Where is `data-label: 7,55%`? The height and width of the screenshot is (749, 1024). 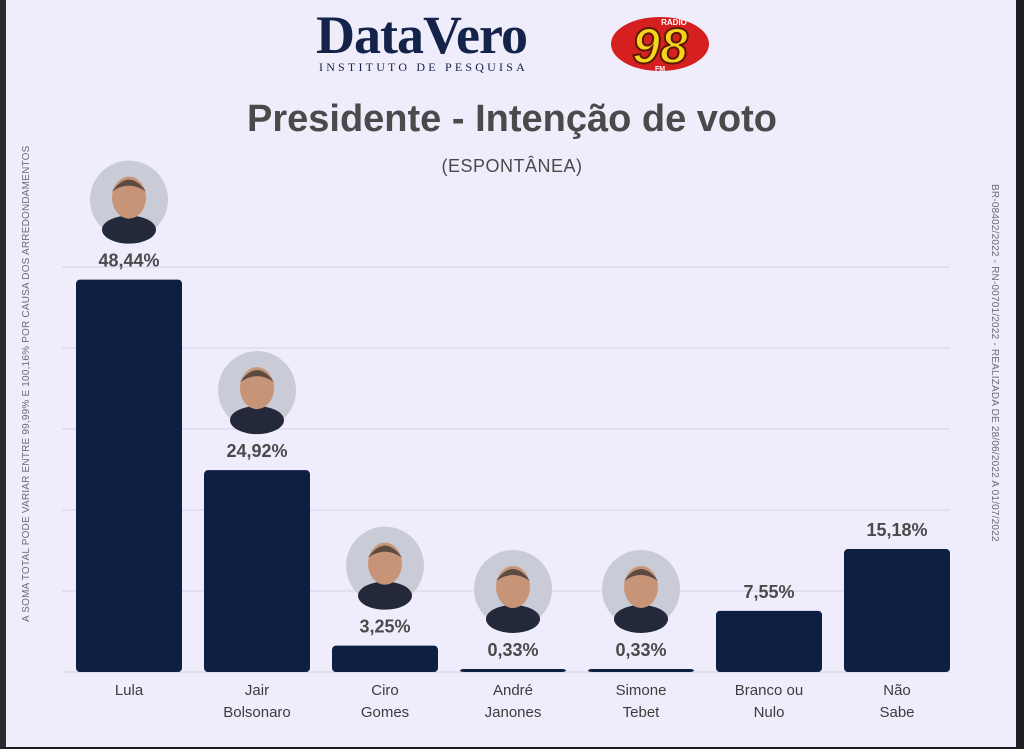 data-label: 7,55% is located at coordinates (768, 592).